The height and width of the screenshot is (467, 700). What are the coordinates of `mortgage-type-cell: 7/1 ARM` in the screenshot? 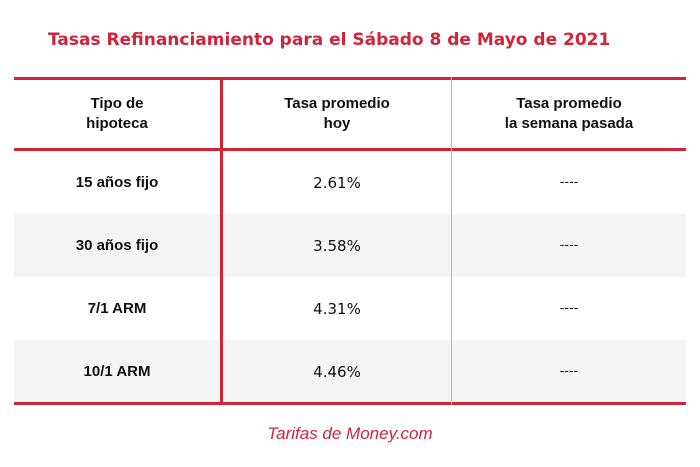 It's located at (117, 308).